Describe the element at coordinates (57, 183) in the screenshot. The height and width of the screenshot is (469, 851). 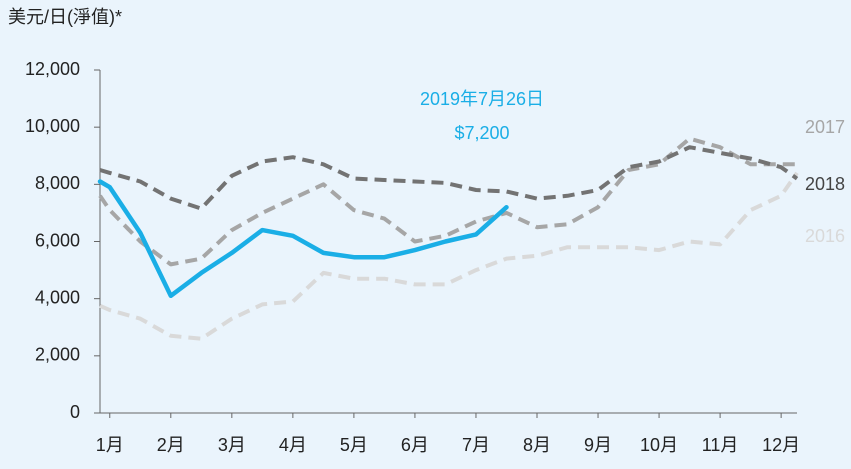
I see `y-tick-label: 8,000` at that location.